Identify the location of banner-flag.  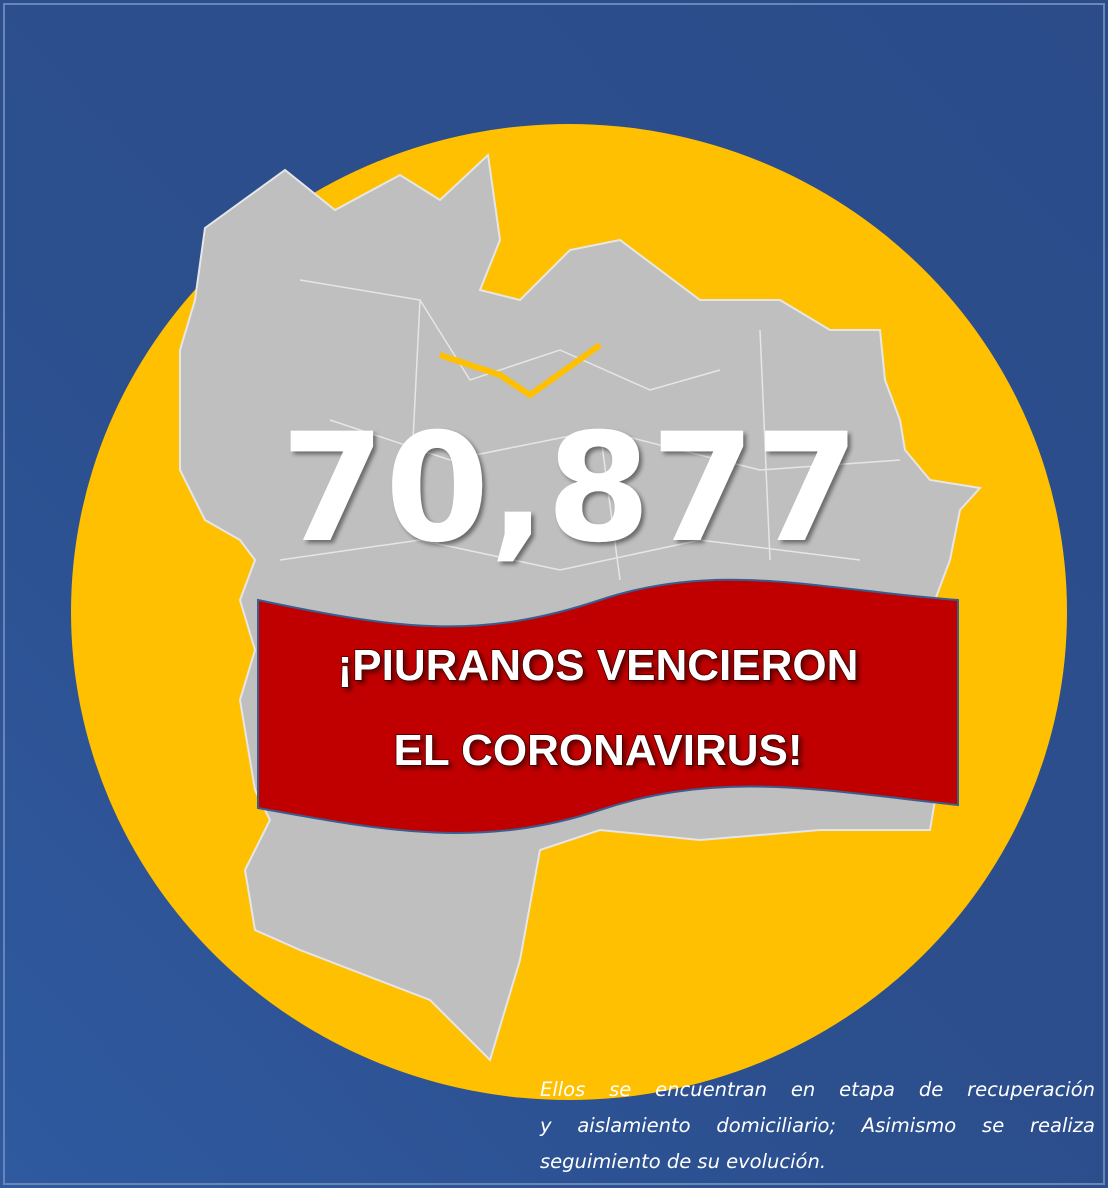
(608, 706).